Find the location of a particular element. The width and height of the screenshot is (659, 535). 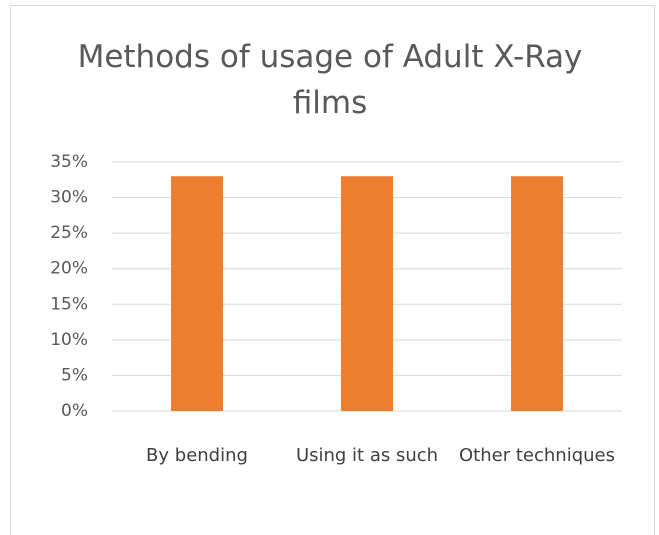

y-tick-label: 20% is located at coordinates (69, 269).